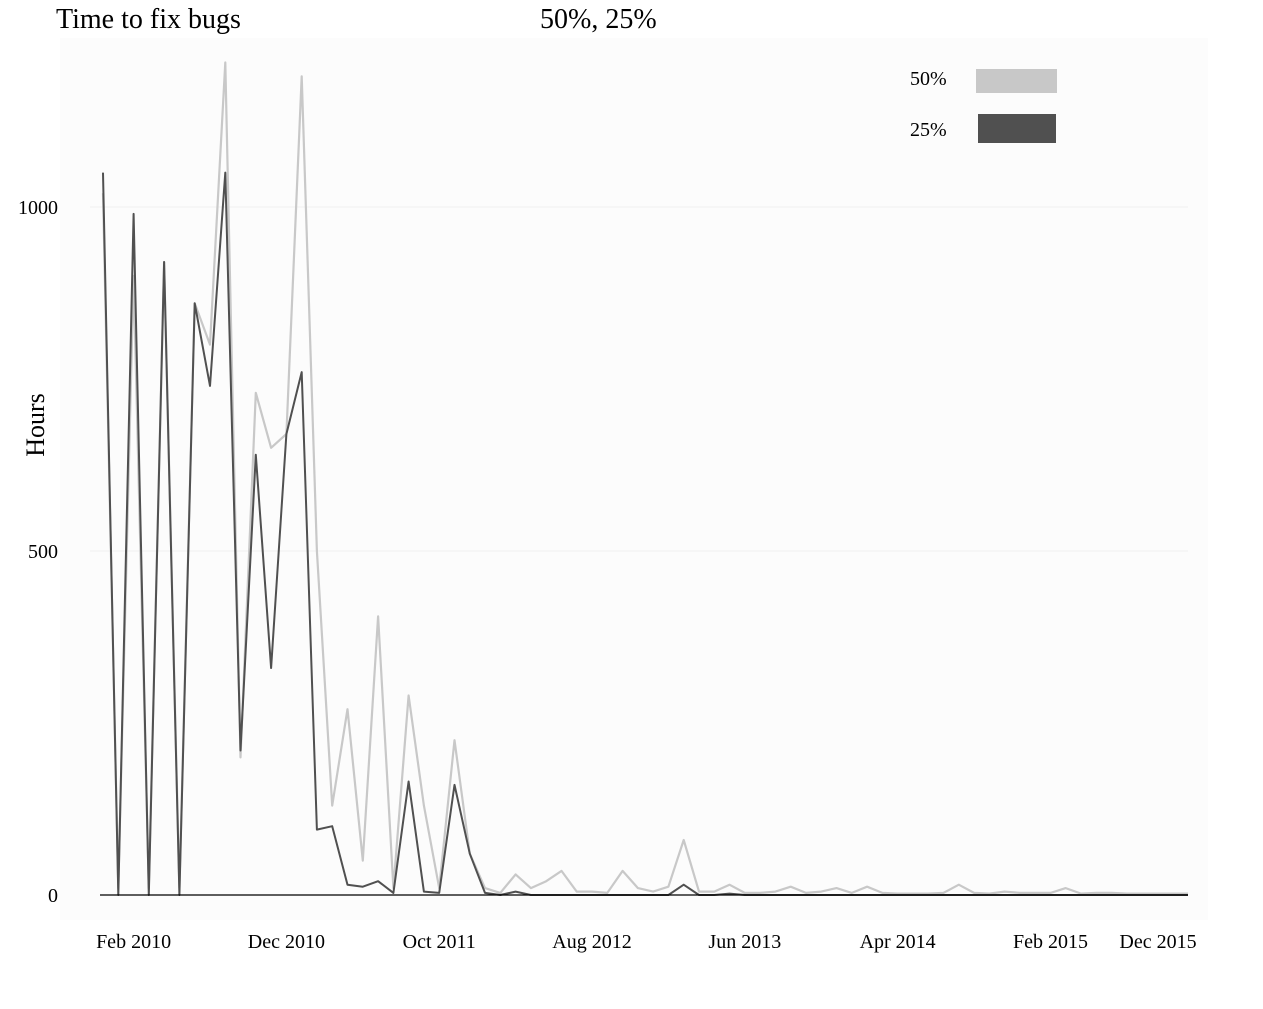 The height and width of the screenshot is (1009, 1263). What do you see at coordinates (983, 105) in the screenshot?
I see `legend: 50% 25%` at bounding box center [983, 105].